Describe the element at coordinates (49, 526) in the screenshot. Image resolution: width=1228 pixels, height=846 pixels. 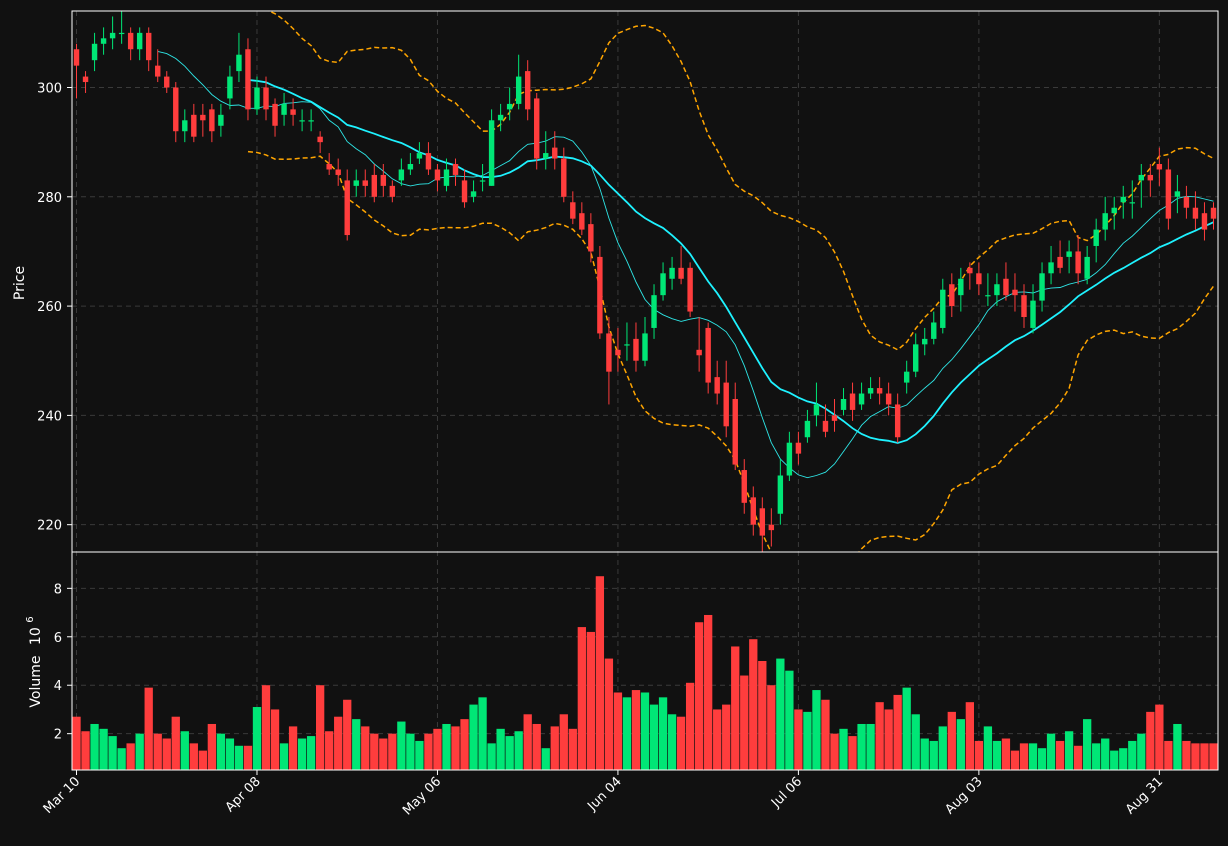
I see `price-tick-label: 220` at that location.